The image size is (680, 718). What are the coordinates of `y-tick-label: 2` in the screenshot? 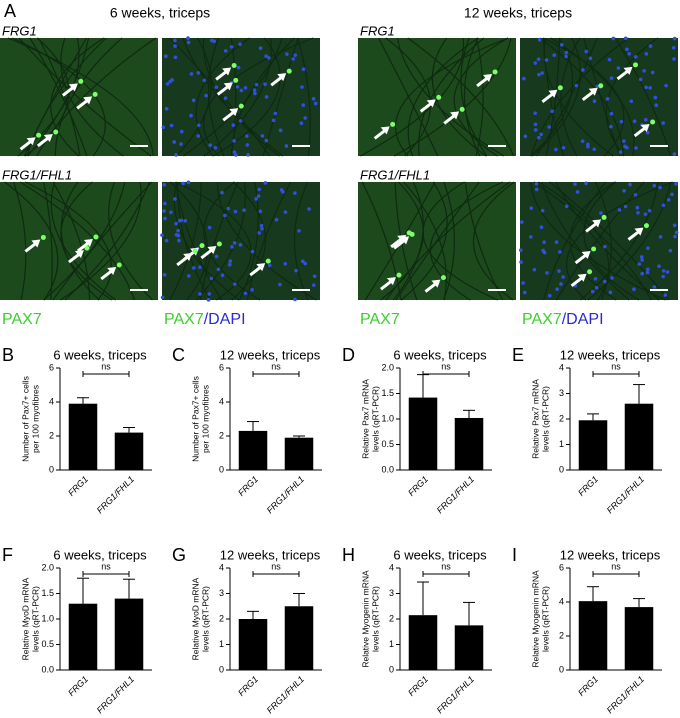 It's located at (391, 618).